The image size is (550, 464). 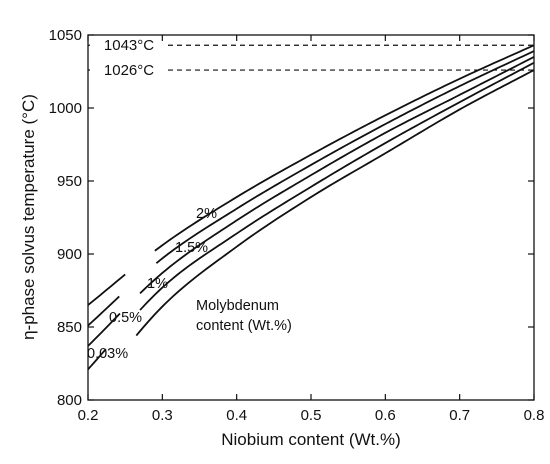 I want to click on x-tick-label: 0.4, so click(x=236, y=415).